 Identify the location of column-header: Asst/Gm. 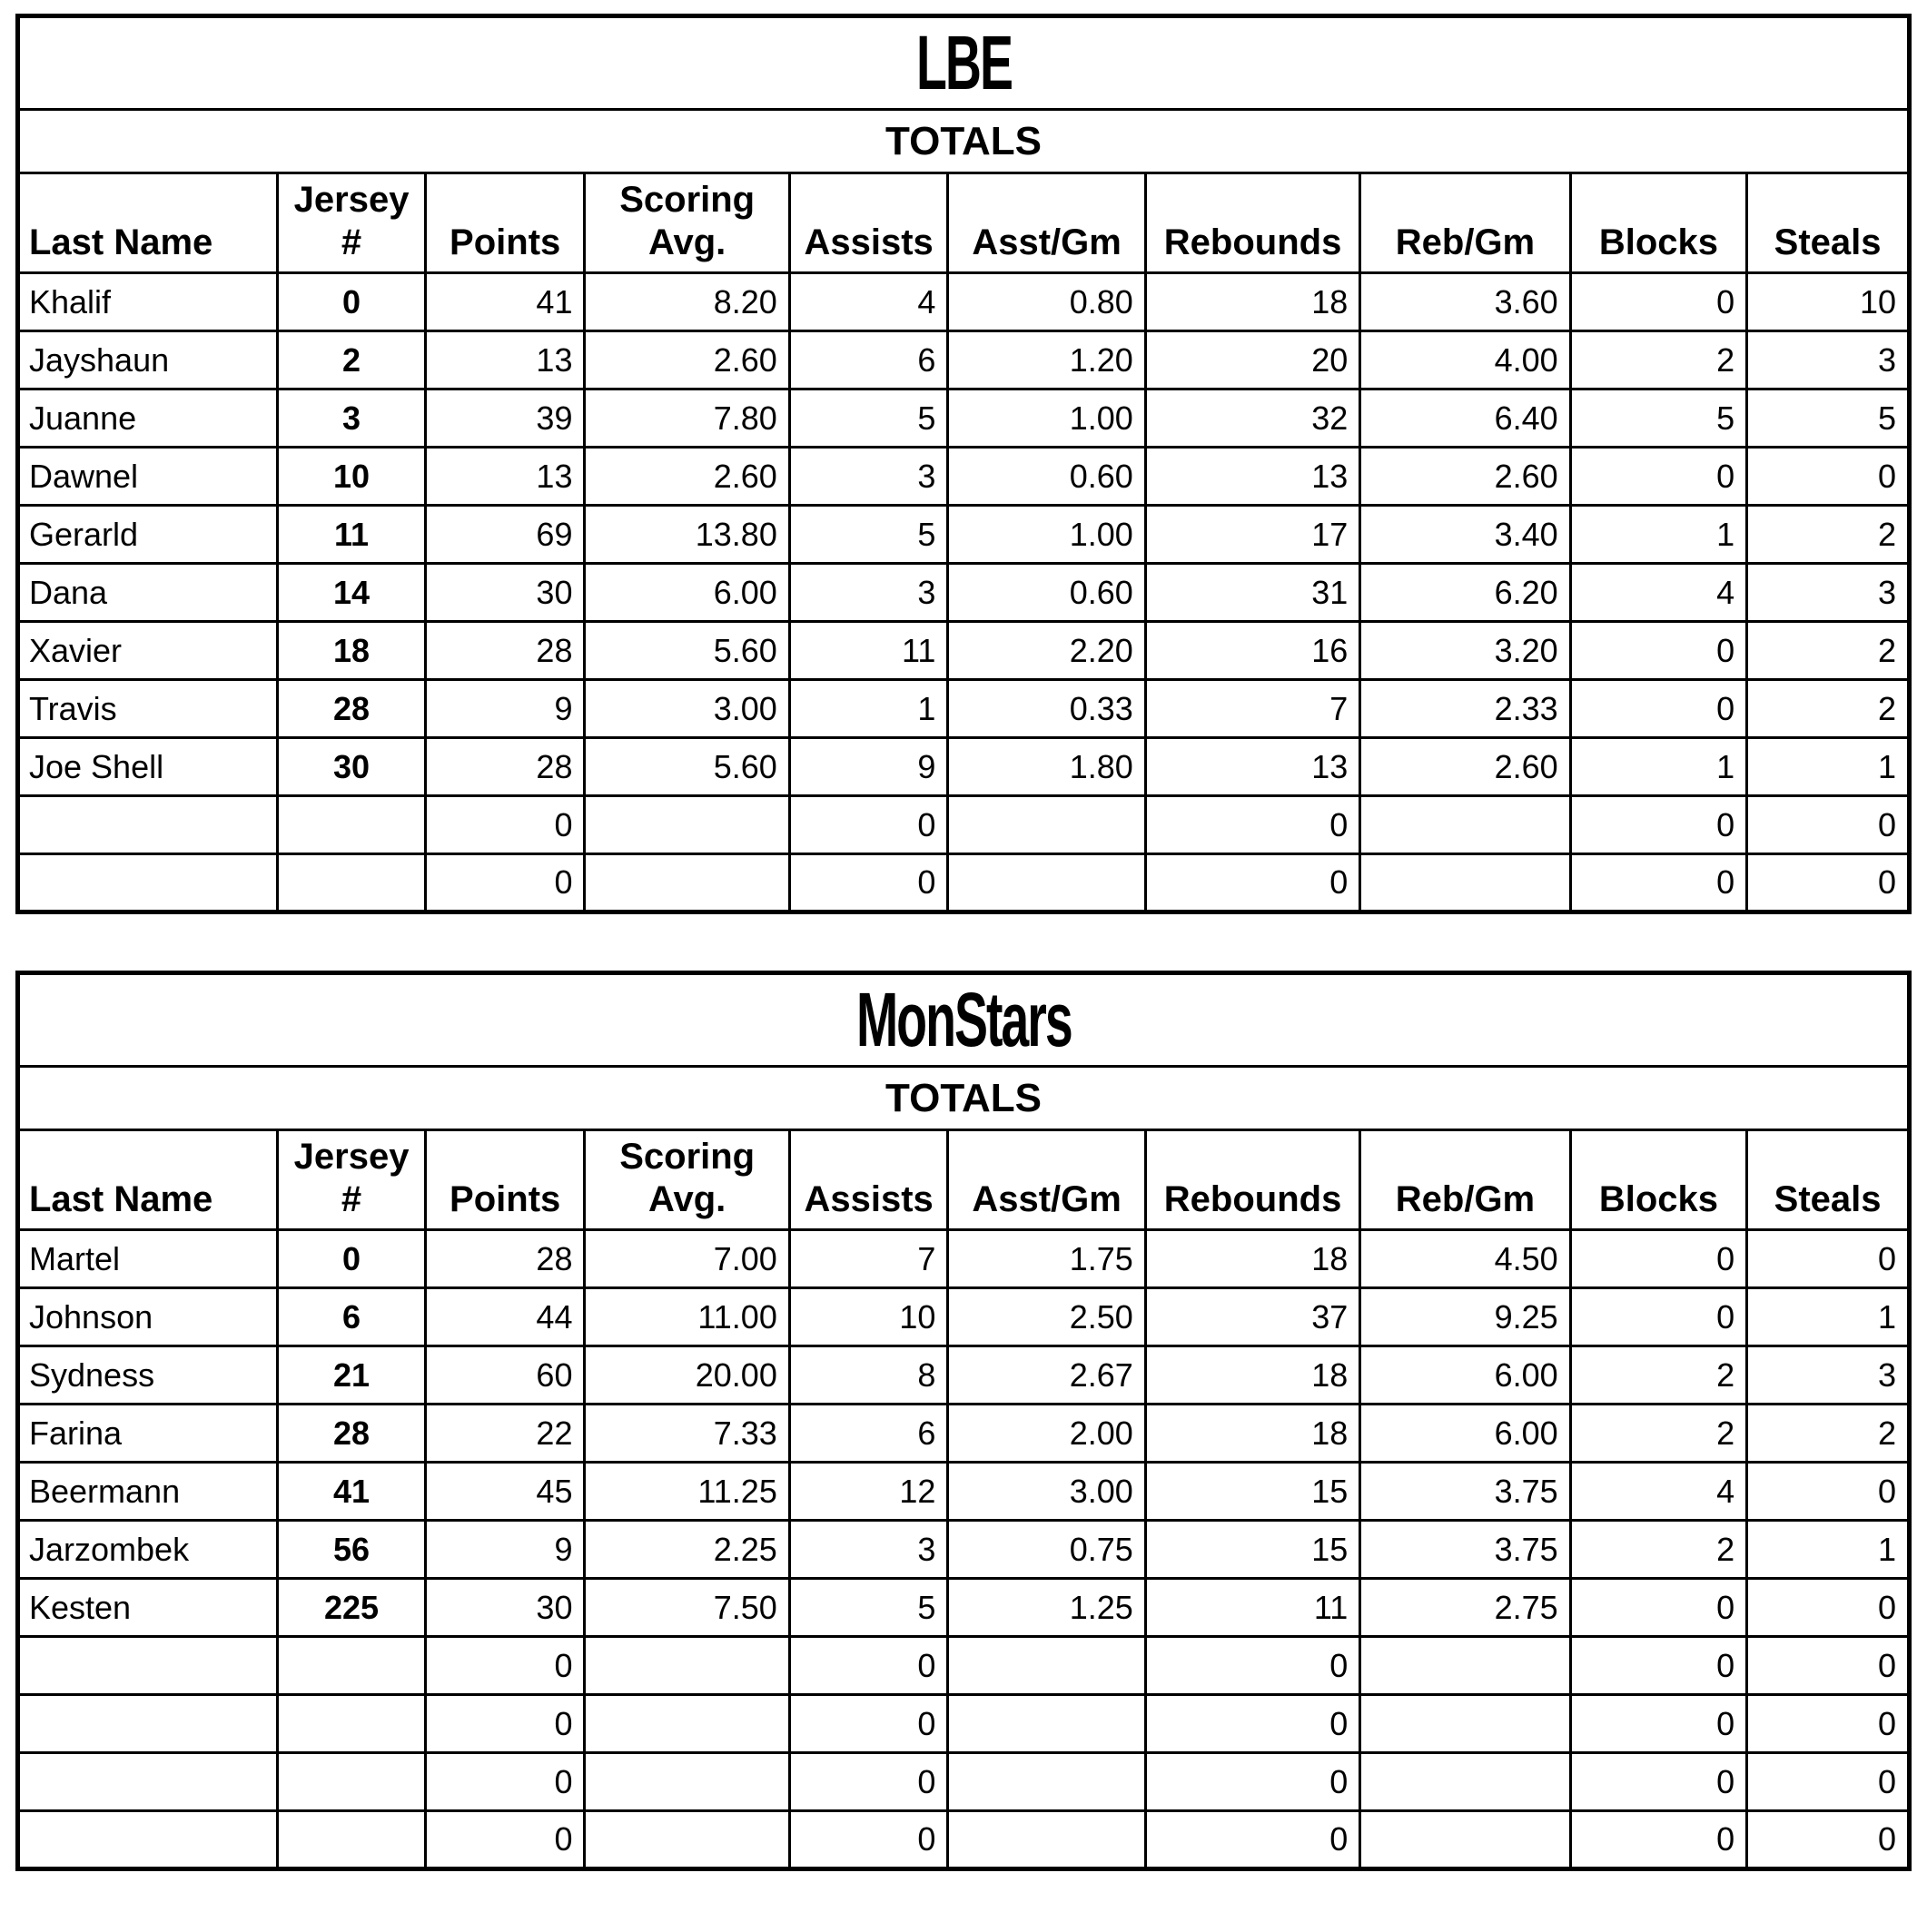
(1046, 223).